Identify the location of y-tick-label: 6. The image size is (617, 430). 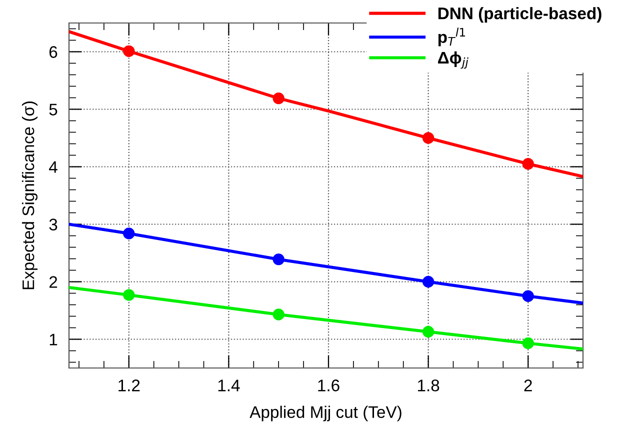
(53, 52).